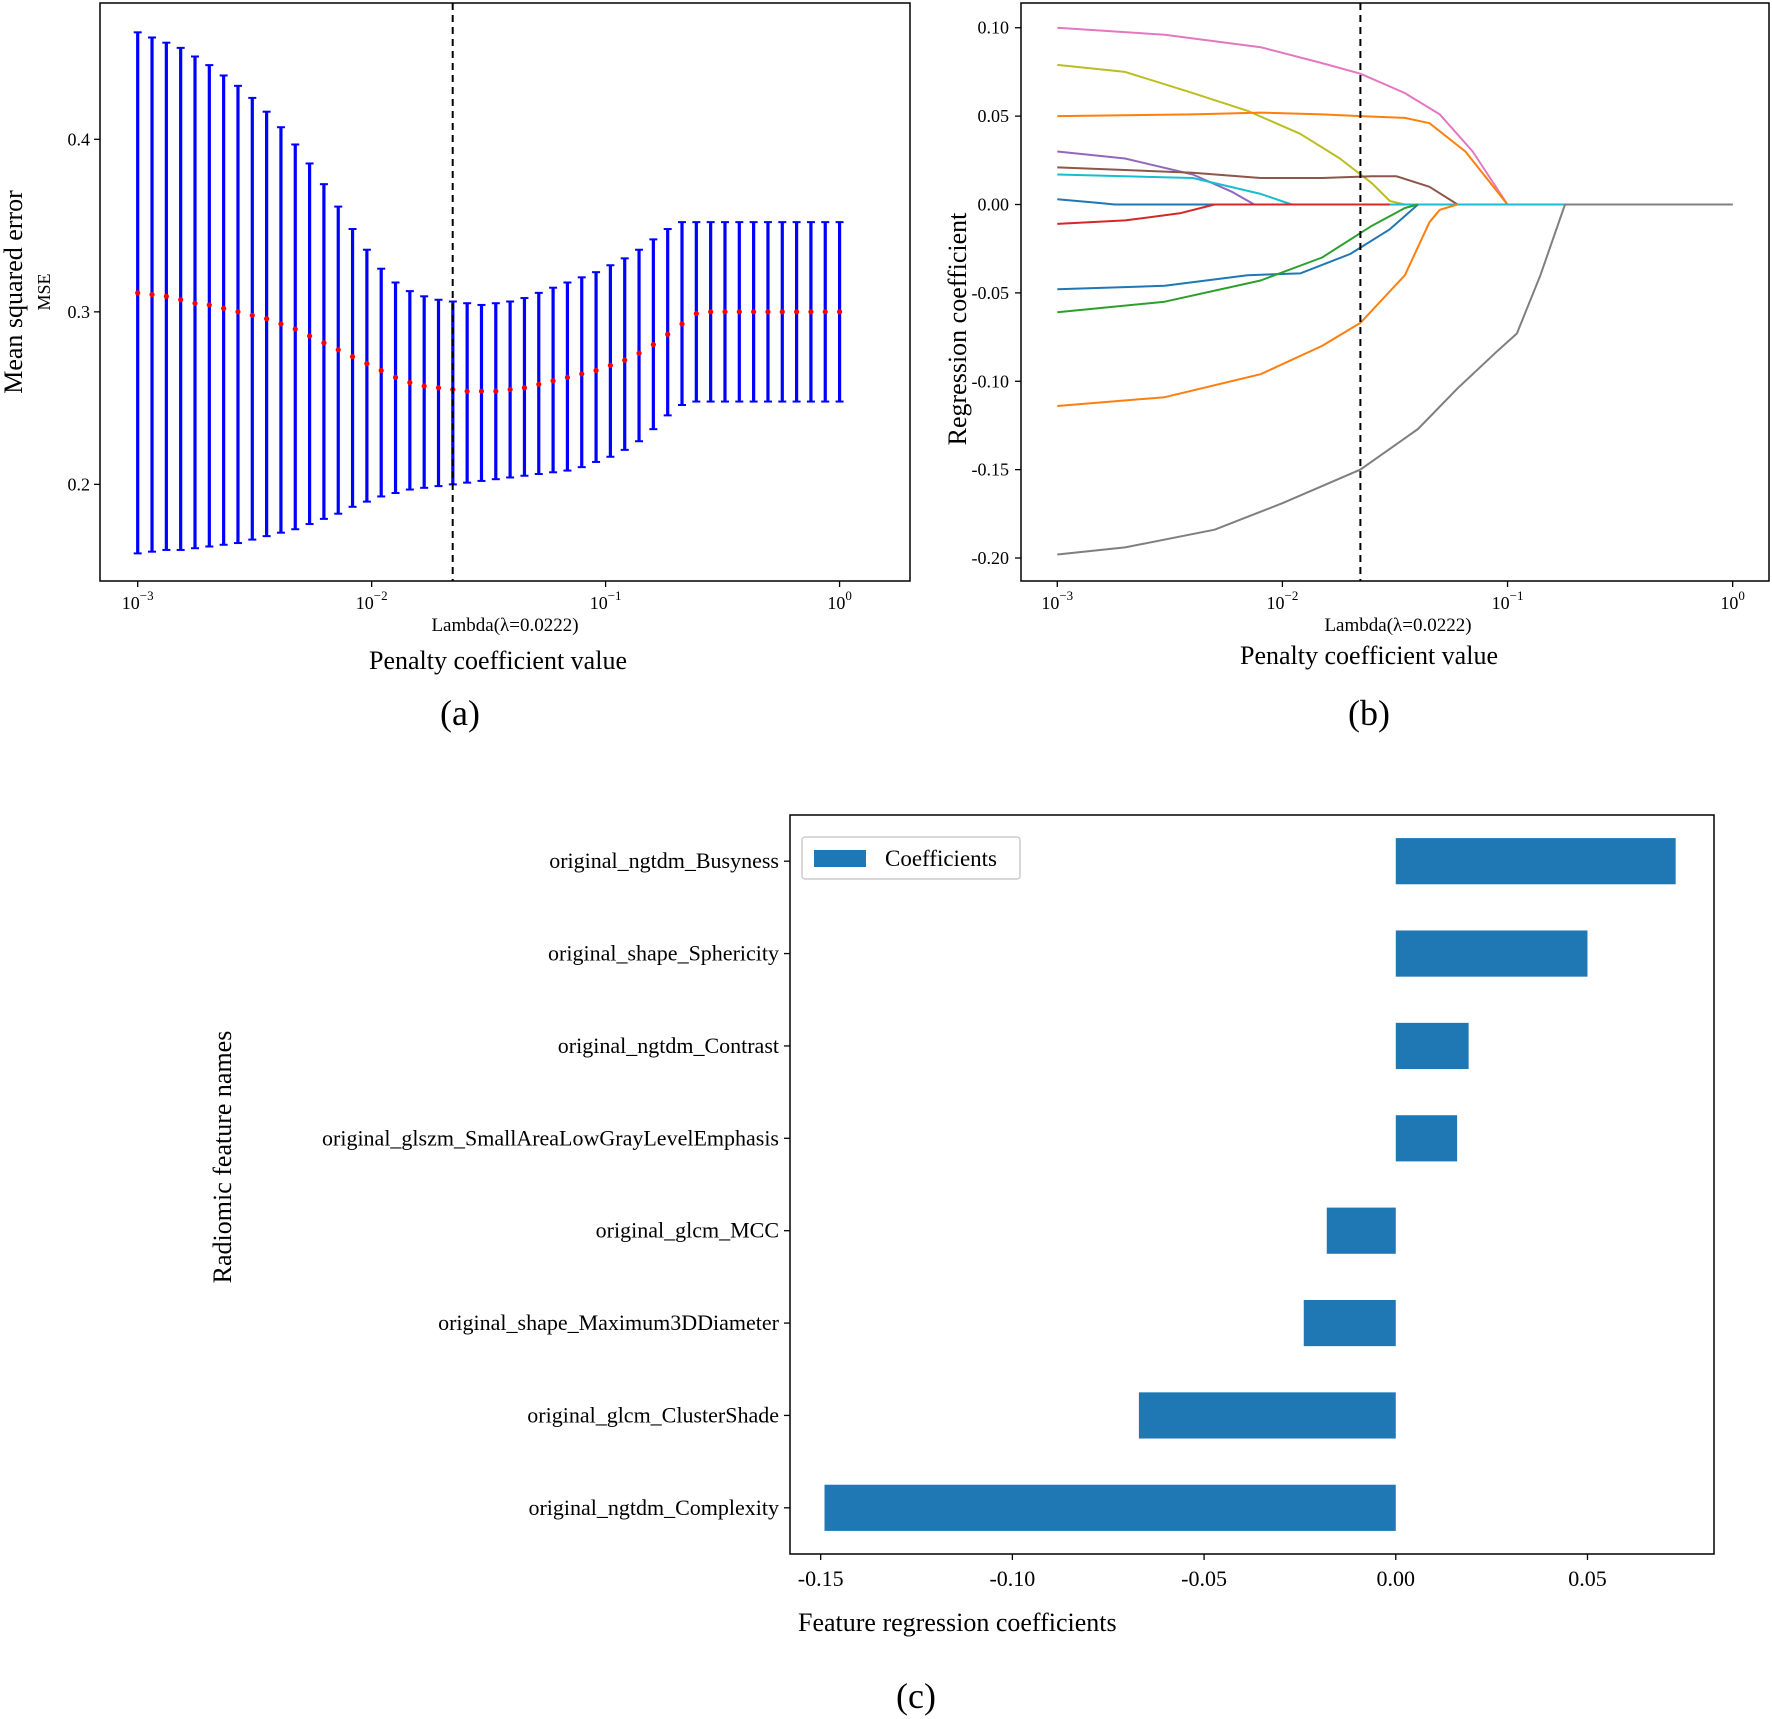 Image resolution: width=1772 pixels, height=1719 pixels. Describe the element at coordinates (840, 858) in the screenshot. I see `legend-swatch` at that location.